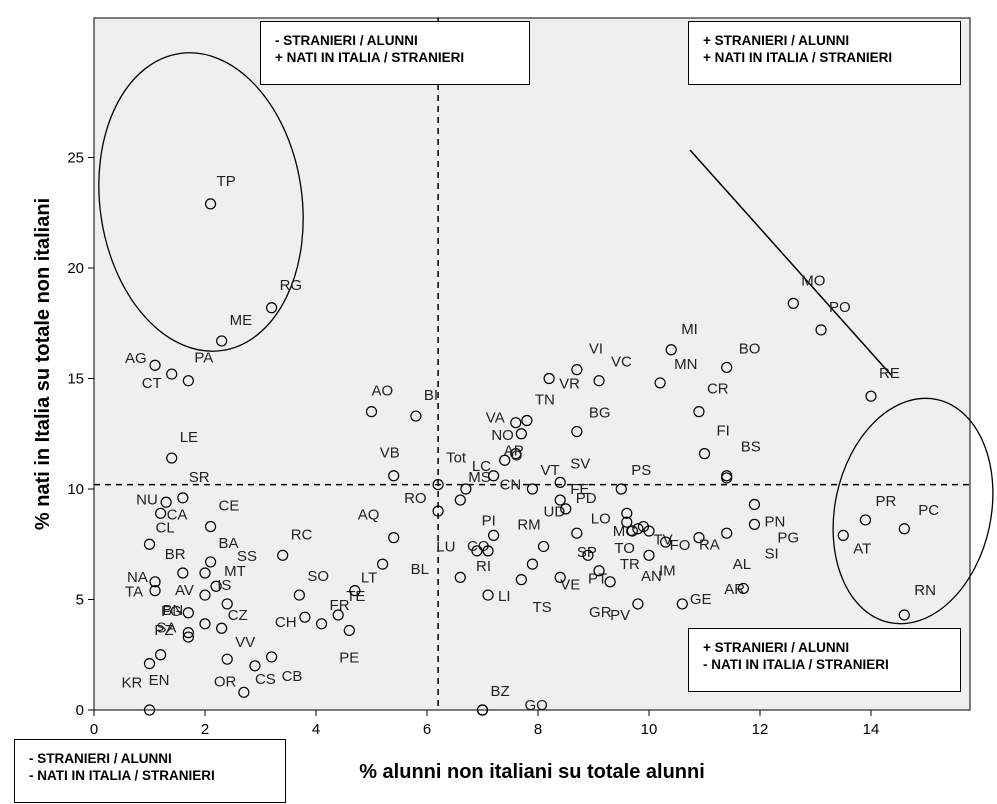 The height and width of the screenshot is (804, 997). Describe the element at coordinates (862, 548) in the screenshot. I see `point-label: AT` at that location.